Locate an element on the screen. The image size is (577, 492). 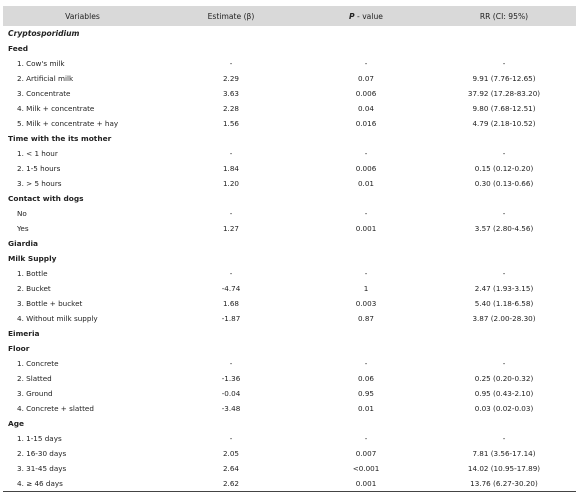
cell-estimate: 1.27 is located at coordinates (230, 228).